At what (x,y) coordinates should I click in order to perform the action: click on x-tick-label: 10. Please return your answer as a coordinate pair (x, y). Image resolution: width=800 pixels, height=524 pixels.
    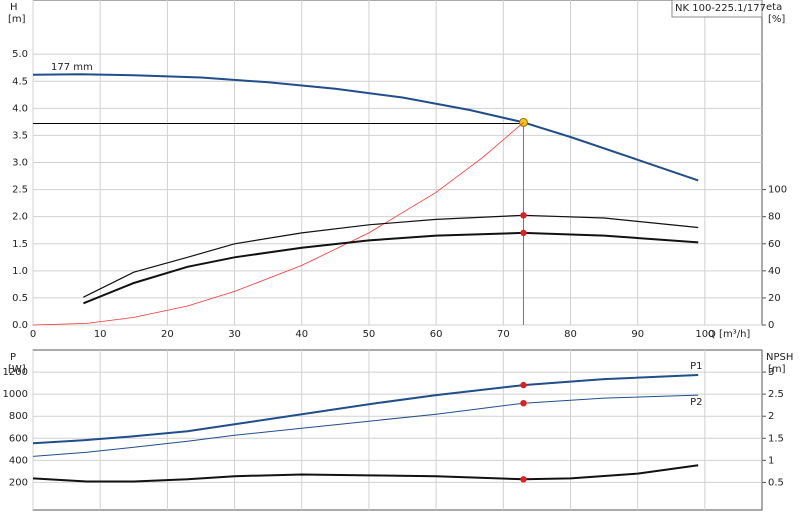
    Looking at the image, I should click on (100, 334).